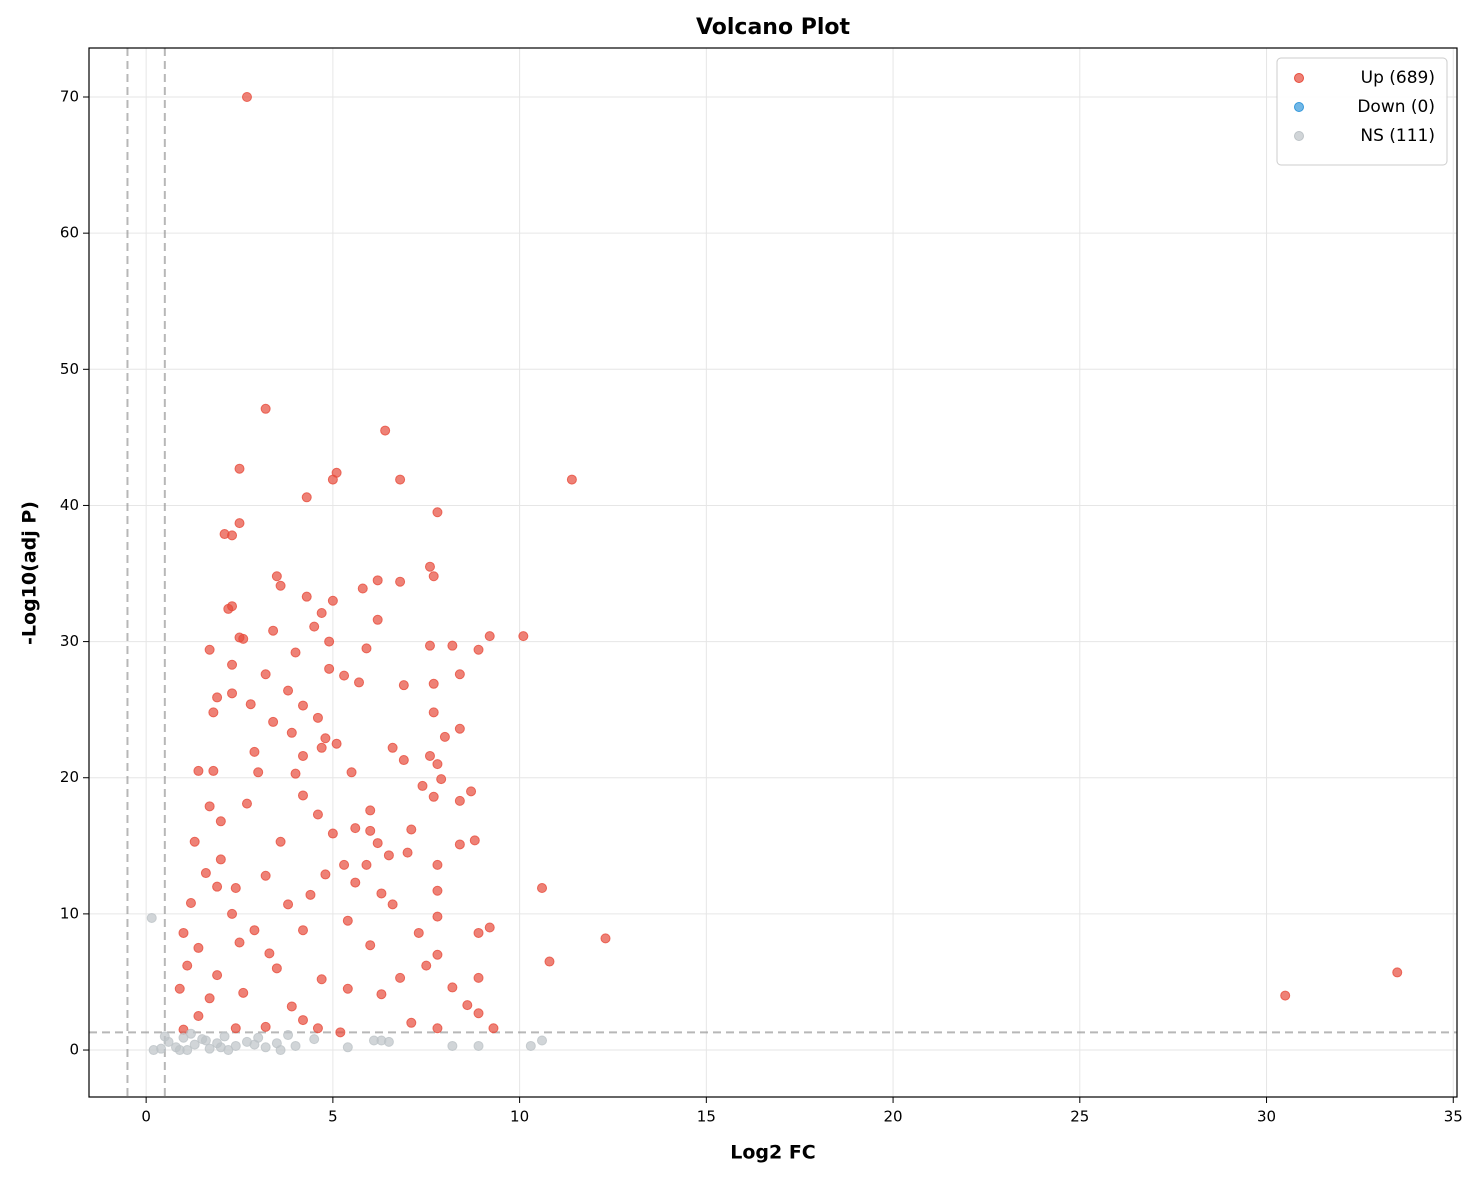 This screenshot has height=1184, width=1481. I want to click on x-tick-label: 10, so click(519, 1117).